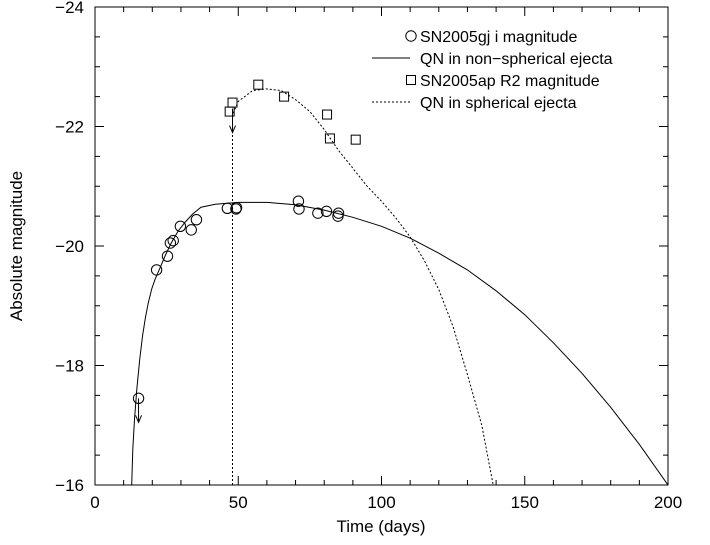 Image resolution: width=710 pixels, height=545 pixels. I want to click on legend-square-marker, so click(411, 80).